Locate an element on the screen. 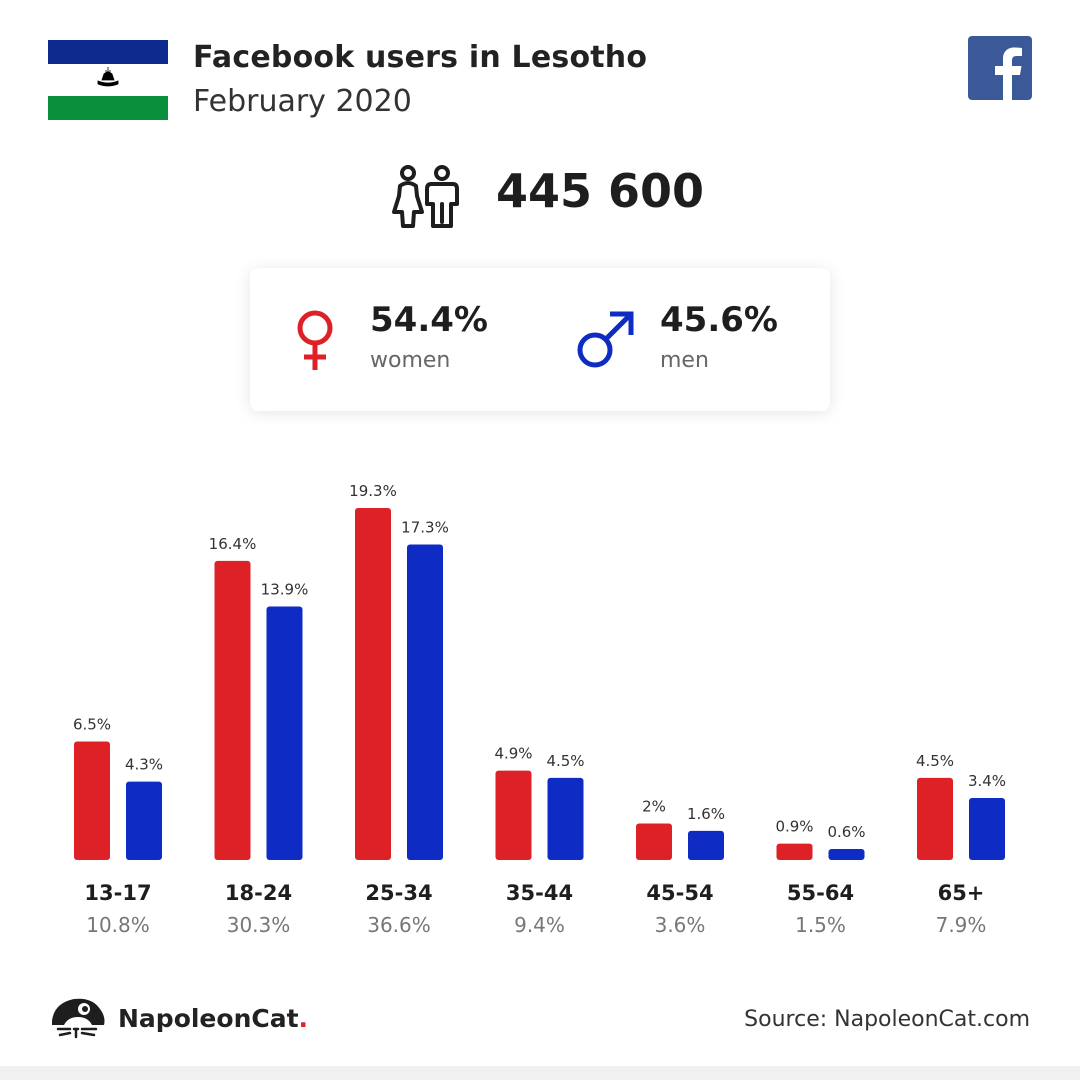  data-label: 13.9% is located at coordinates (285, 589).